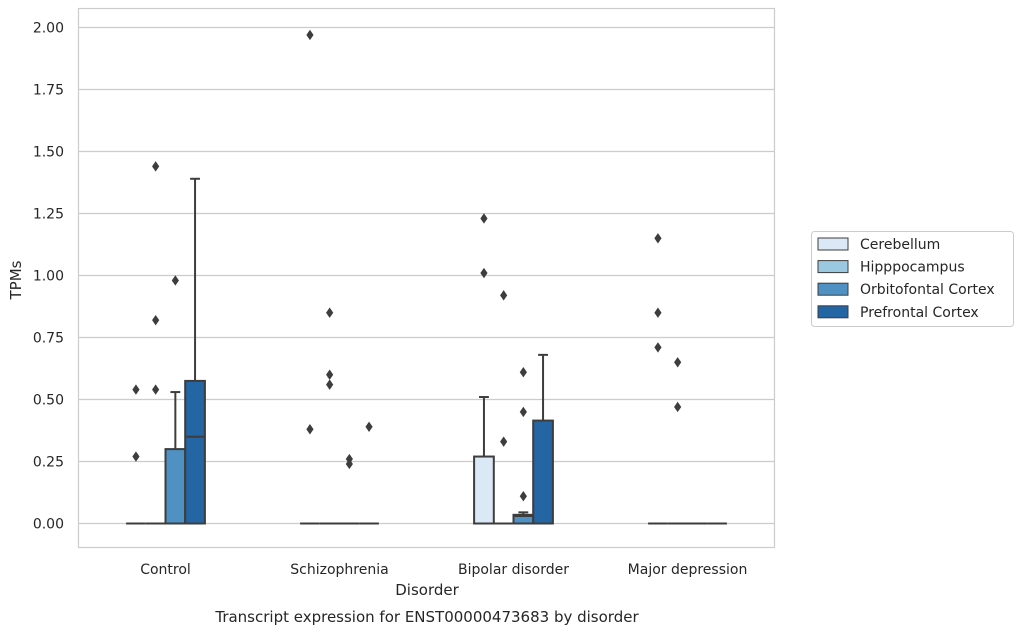  Describe the element at coordinates (912, 268) in the screenshot. I see `legend-label: Hipppocampus` at that location.